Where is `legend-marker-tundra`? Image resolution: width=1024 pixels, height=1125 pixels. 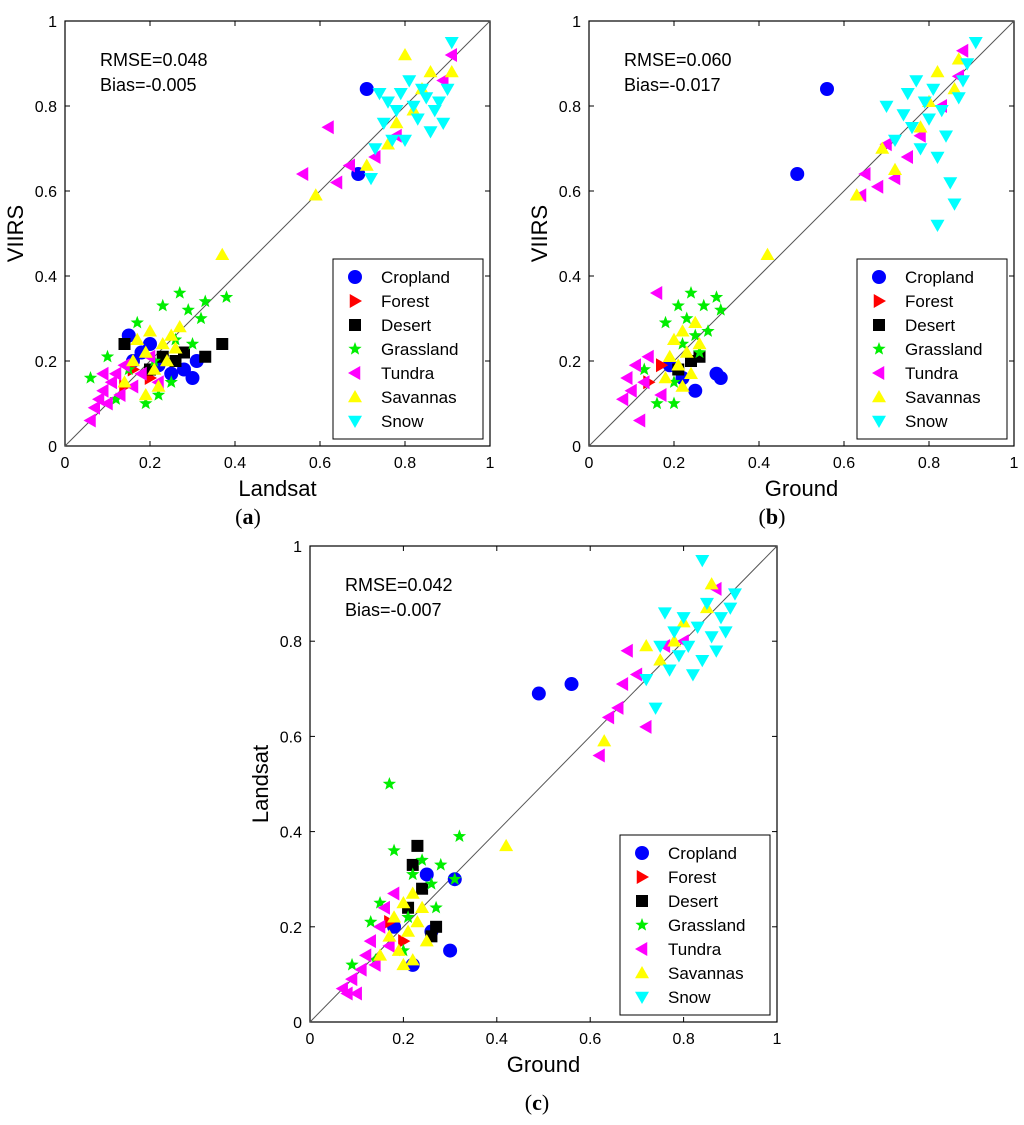
legend-marker-tundra is located at coordinates (641, 949).